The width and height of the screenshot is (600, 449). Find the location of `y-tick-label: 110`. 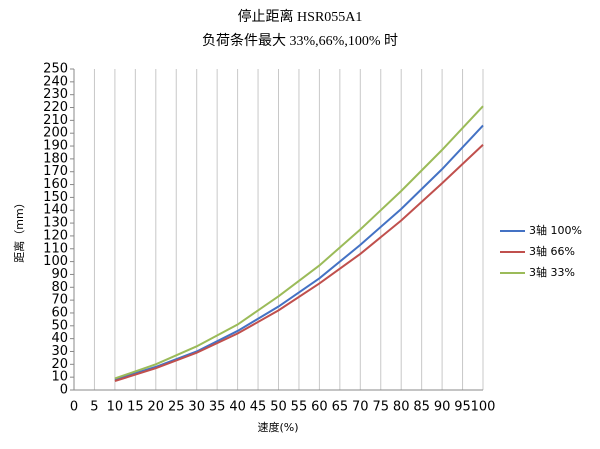

y-tick-label: 110 is located at coordinates (55, 248).